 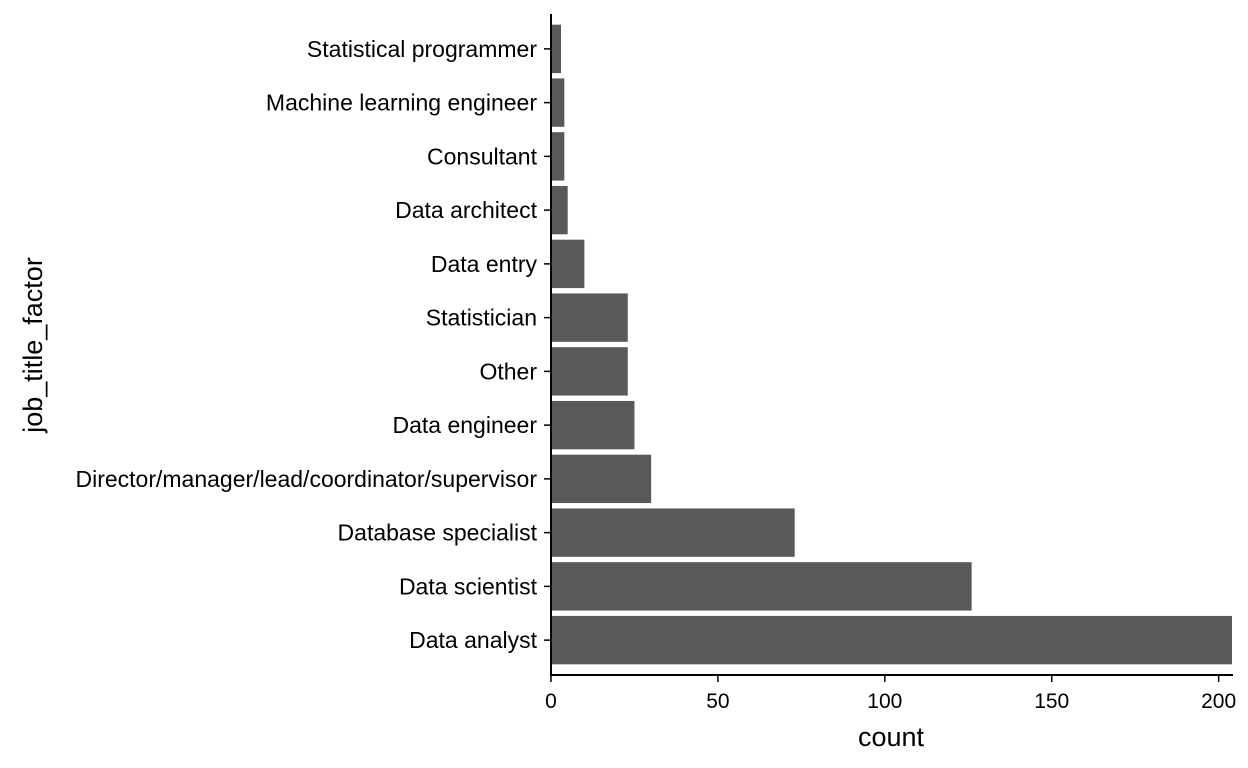 I want to click on bar-statistician, so click(x=589, y=317).